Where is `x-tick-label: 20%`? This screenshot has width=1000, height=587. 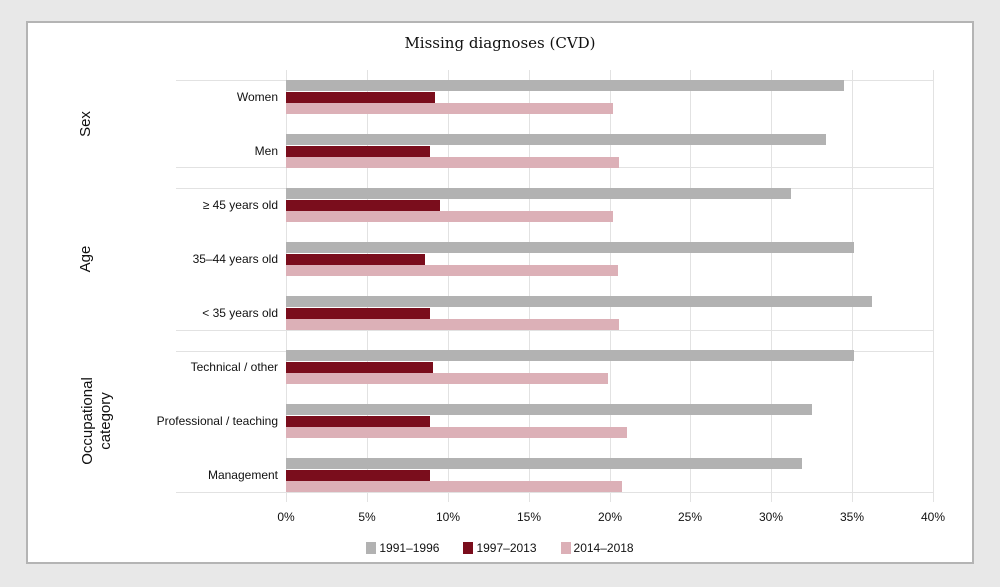
x-tick-label: 20% is located at coordinates (610, 517).